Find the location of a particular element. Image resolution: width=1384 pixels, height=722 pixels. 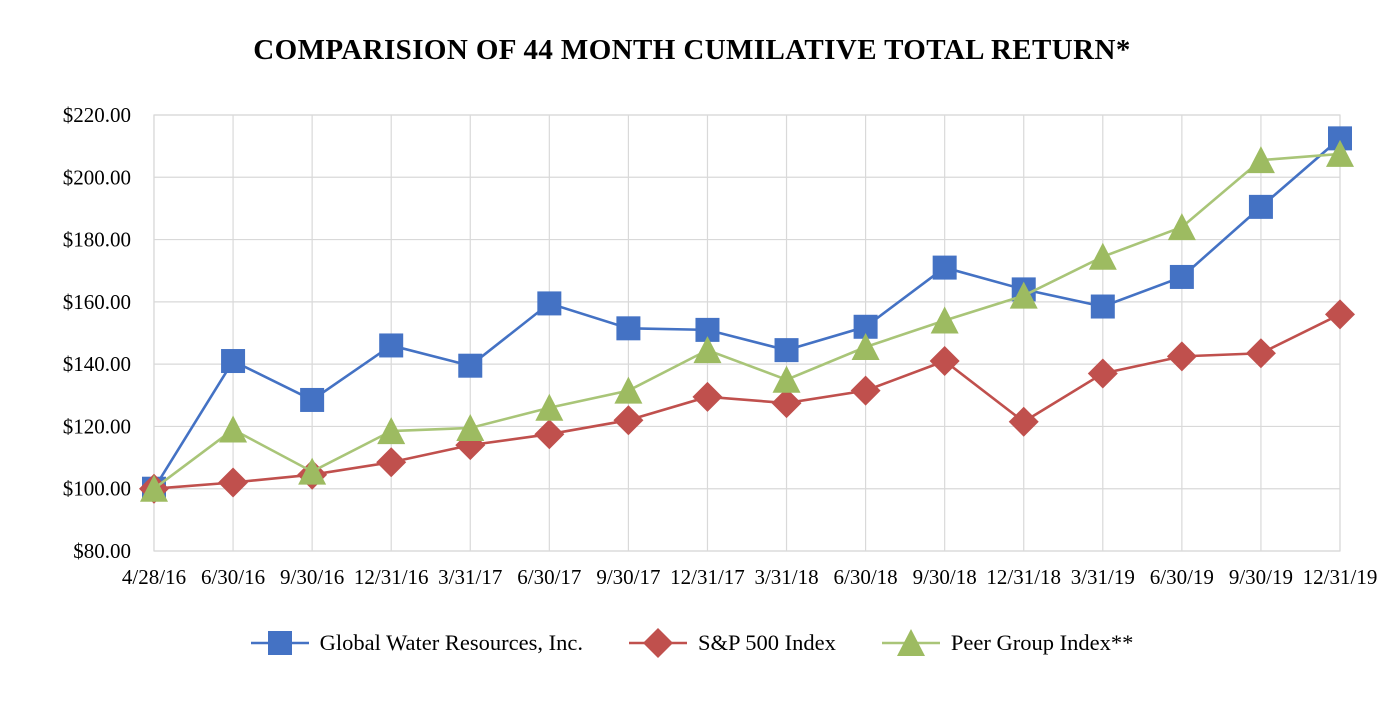

svg-text: 3/31/18 is located at coordinates (786, 577).